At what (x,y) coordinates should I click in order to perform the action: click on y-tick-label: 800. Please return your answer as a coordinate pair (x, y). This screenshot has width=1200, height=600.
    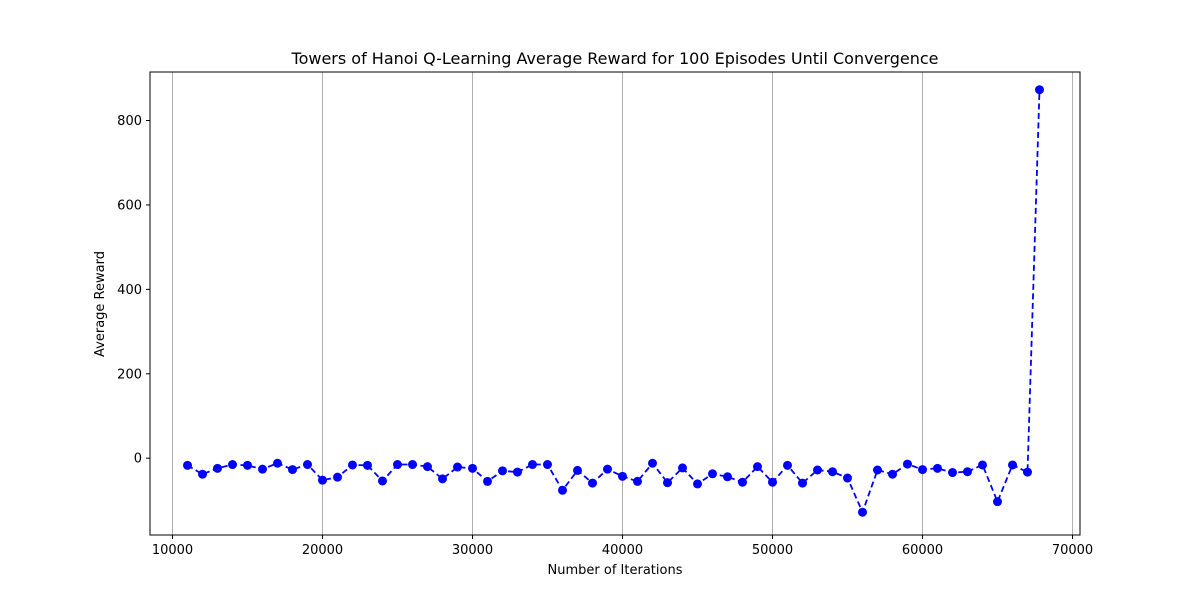
    Looking at the image, I should click on (129, 121).